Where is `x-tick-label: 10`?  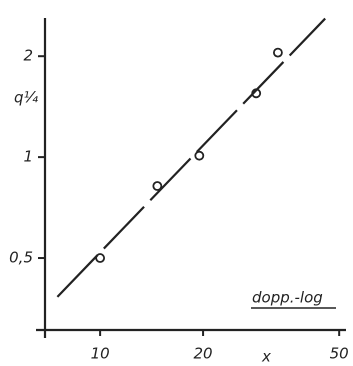 x-tick-label: 10 is located at coordinates (100, 354).